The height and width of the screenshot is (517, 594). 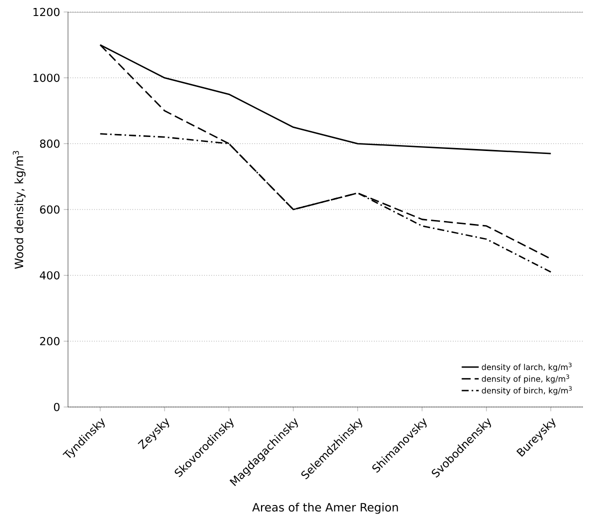 What do you see at coordinates (19, 209) in the screenshot?
I see `y-axis-title: Wood density, kg/m$^{3}$` at bounding box center [19, 209].